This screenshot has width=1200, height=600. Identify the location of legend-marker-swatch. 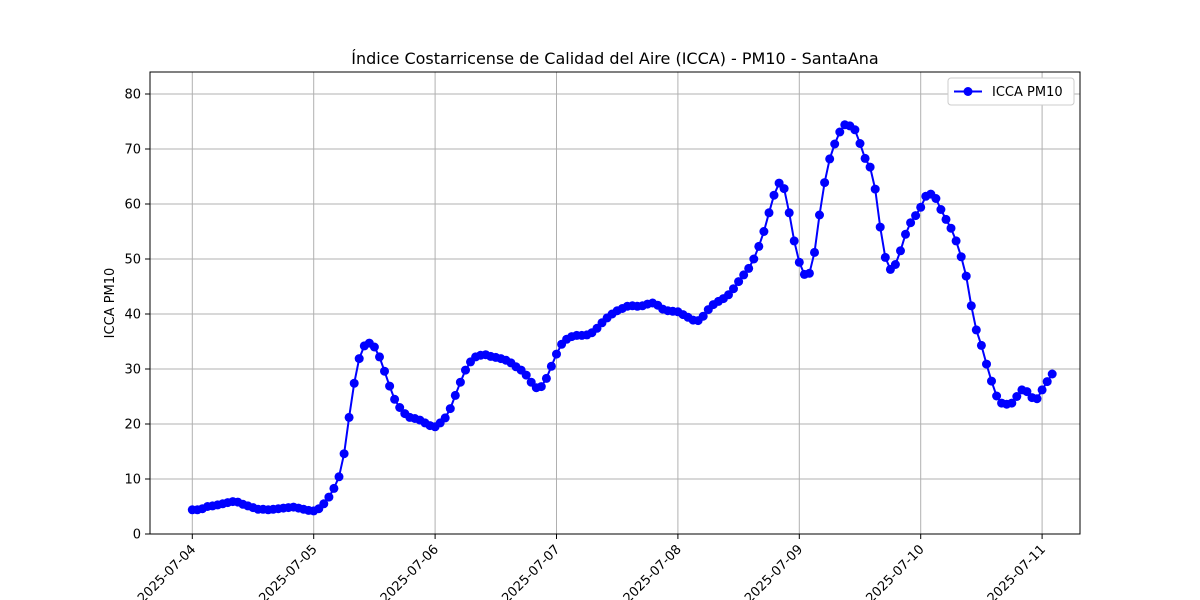
(968, 91).